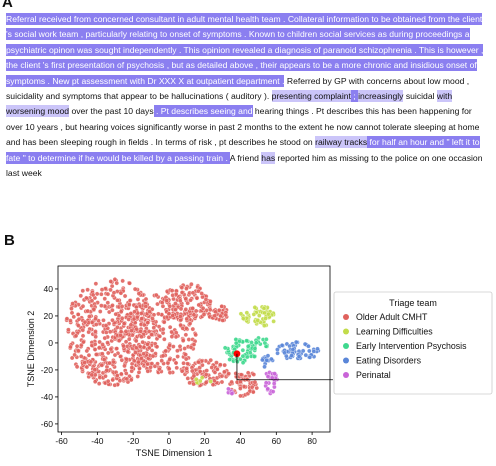 The image size is (496, 466). I want to click on annotation-leader-line, so click(284, 367).